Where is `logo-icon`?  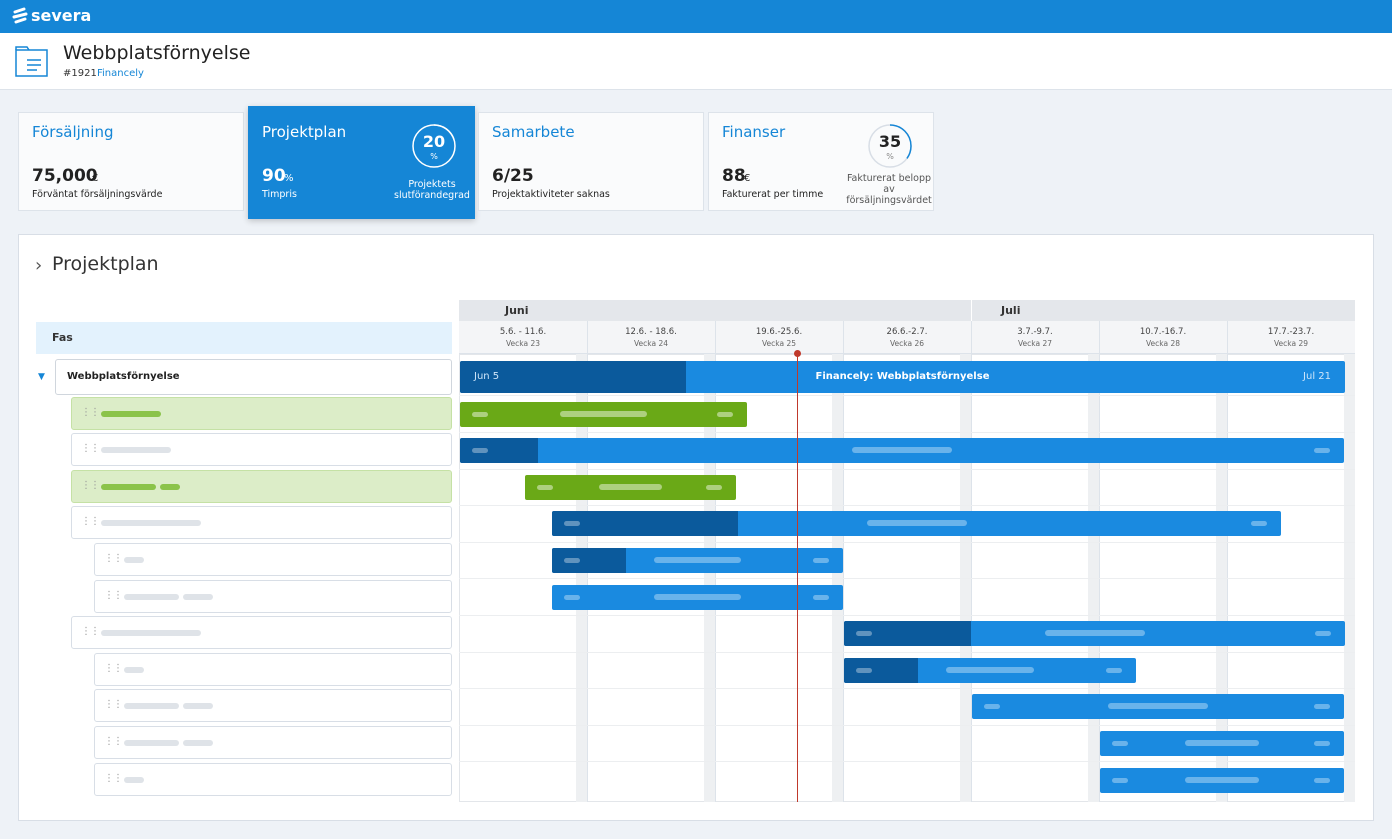 logo-icon is located at coordinates (20, 15).